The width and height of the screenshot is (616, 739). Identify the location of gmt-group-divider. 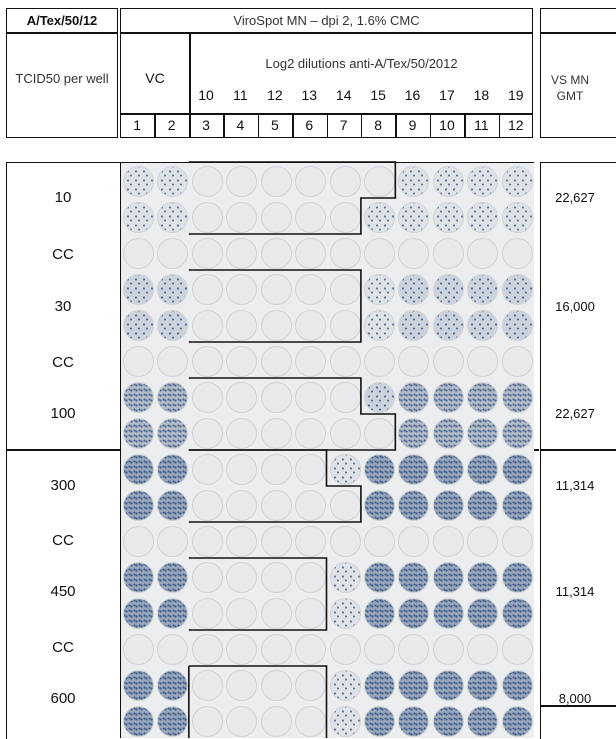
(578, 450).